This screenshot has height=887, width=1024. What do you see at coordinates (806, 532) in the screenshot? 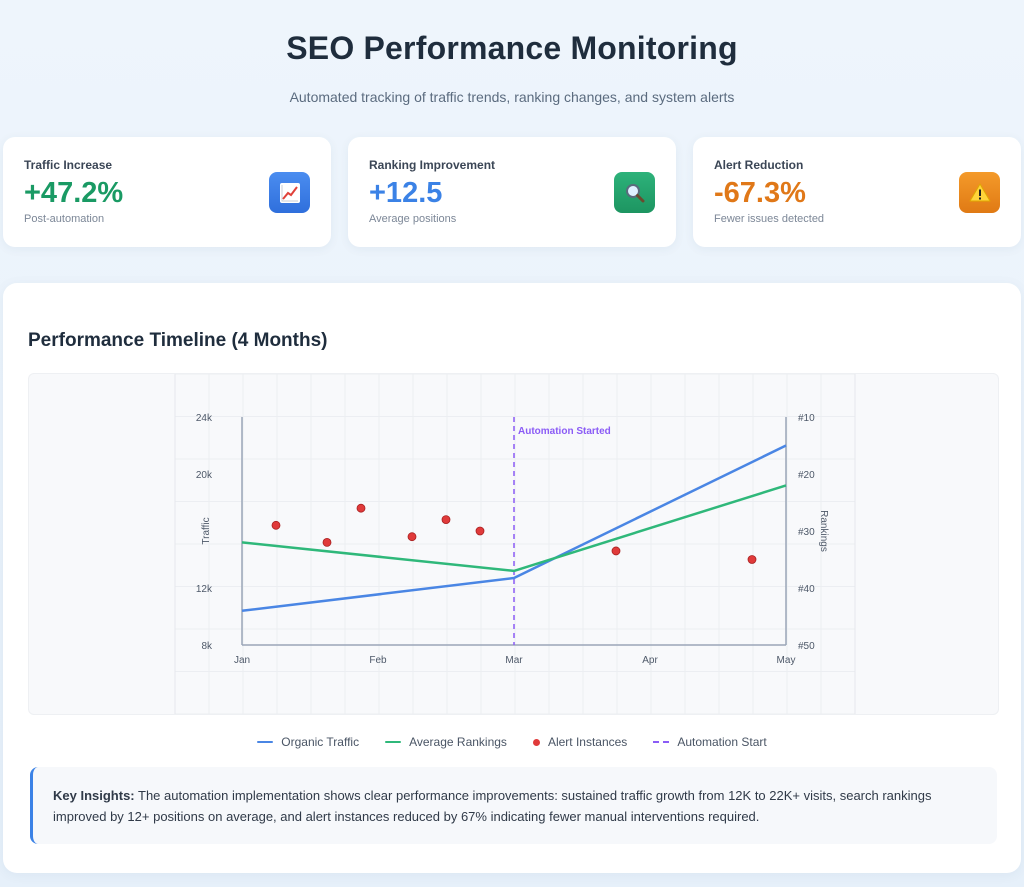
I see `y-right-tick-label: #30` at bounding box center [806, 532].